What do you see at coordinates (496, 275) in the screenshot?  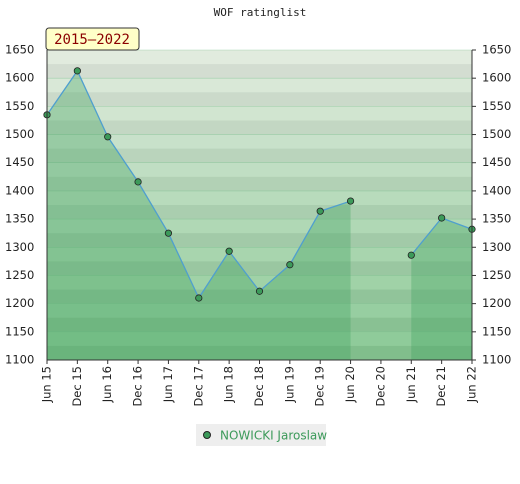 I see `y2-tick-label: 1250` at bounding box center [496, 275].